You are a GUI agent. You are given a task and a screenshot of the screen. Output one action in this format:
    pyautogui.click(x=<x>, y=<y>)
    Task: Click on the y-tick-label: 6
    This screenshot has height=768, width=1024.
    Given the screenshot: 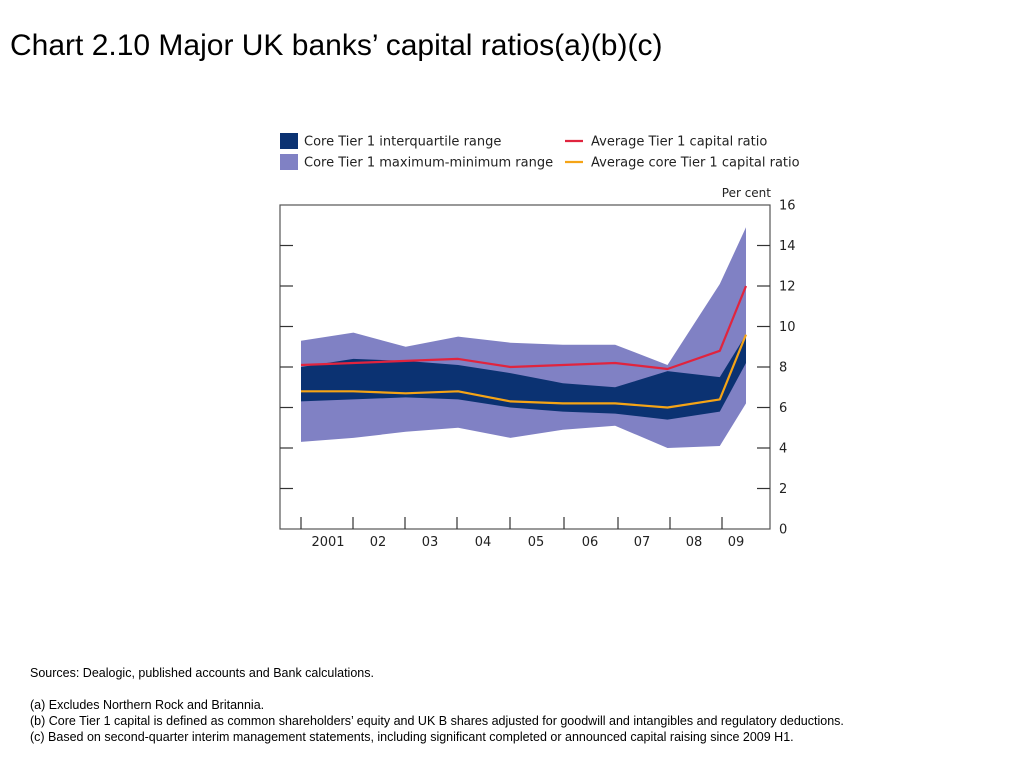 What is the action you would take?
    pyautogui.click(x=783, y=408)
    